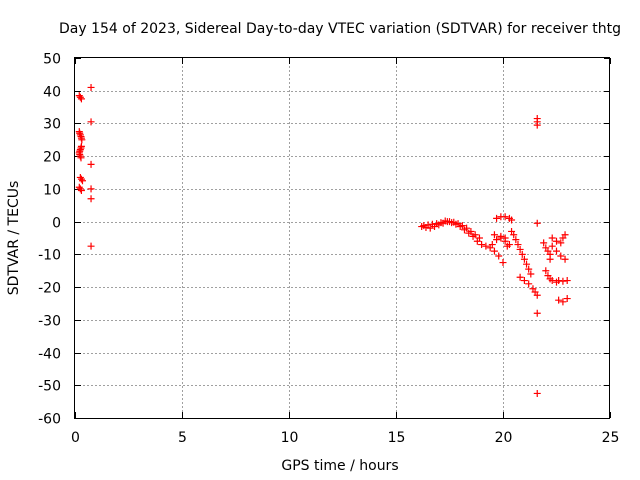 Image resolution: width=640 pixels, height=480 pixels. Describe the element at coordinates (49, 240) in the screenshot. I see `y-tick-labels: -60 -50 -40 -30 -20 -10 0 10 20 30 40 50` at that location.